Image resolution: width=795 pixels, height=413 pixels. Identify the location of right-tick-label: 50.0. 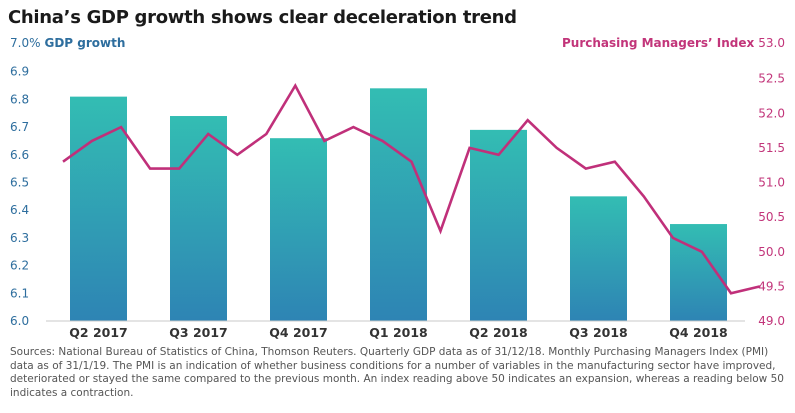
(771, 252).